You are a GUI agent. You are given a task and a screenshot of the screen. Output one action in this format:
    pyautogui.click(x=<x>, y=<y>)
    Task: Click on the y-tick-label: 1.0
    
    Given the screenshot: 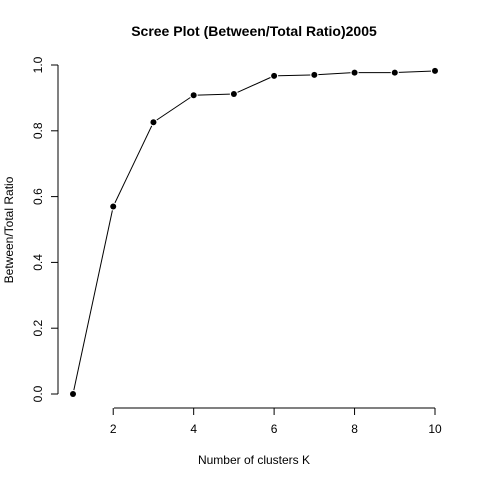 What is the action you would take?
    pyautogui.click(x=38, y=64)
    